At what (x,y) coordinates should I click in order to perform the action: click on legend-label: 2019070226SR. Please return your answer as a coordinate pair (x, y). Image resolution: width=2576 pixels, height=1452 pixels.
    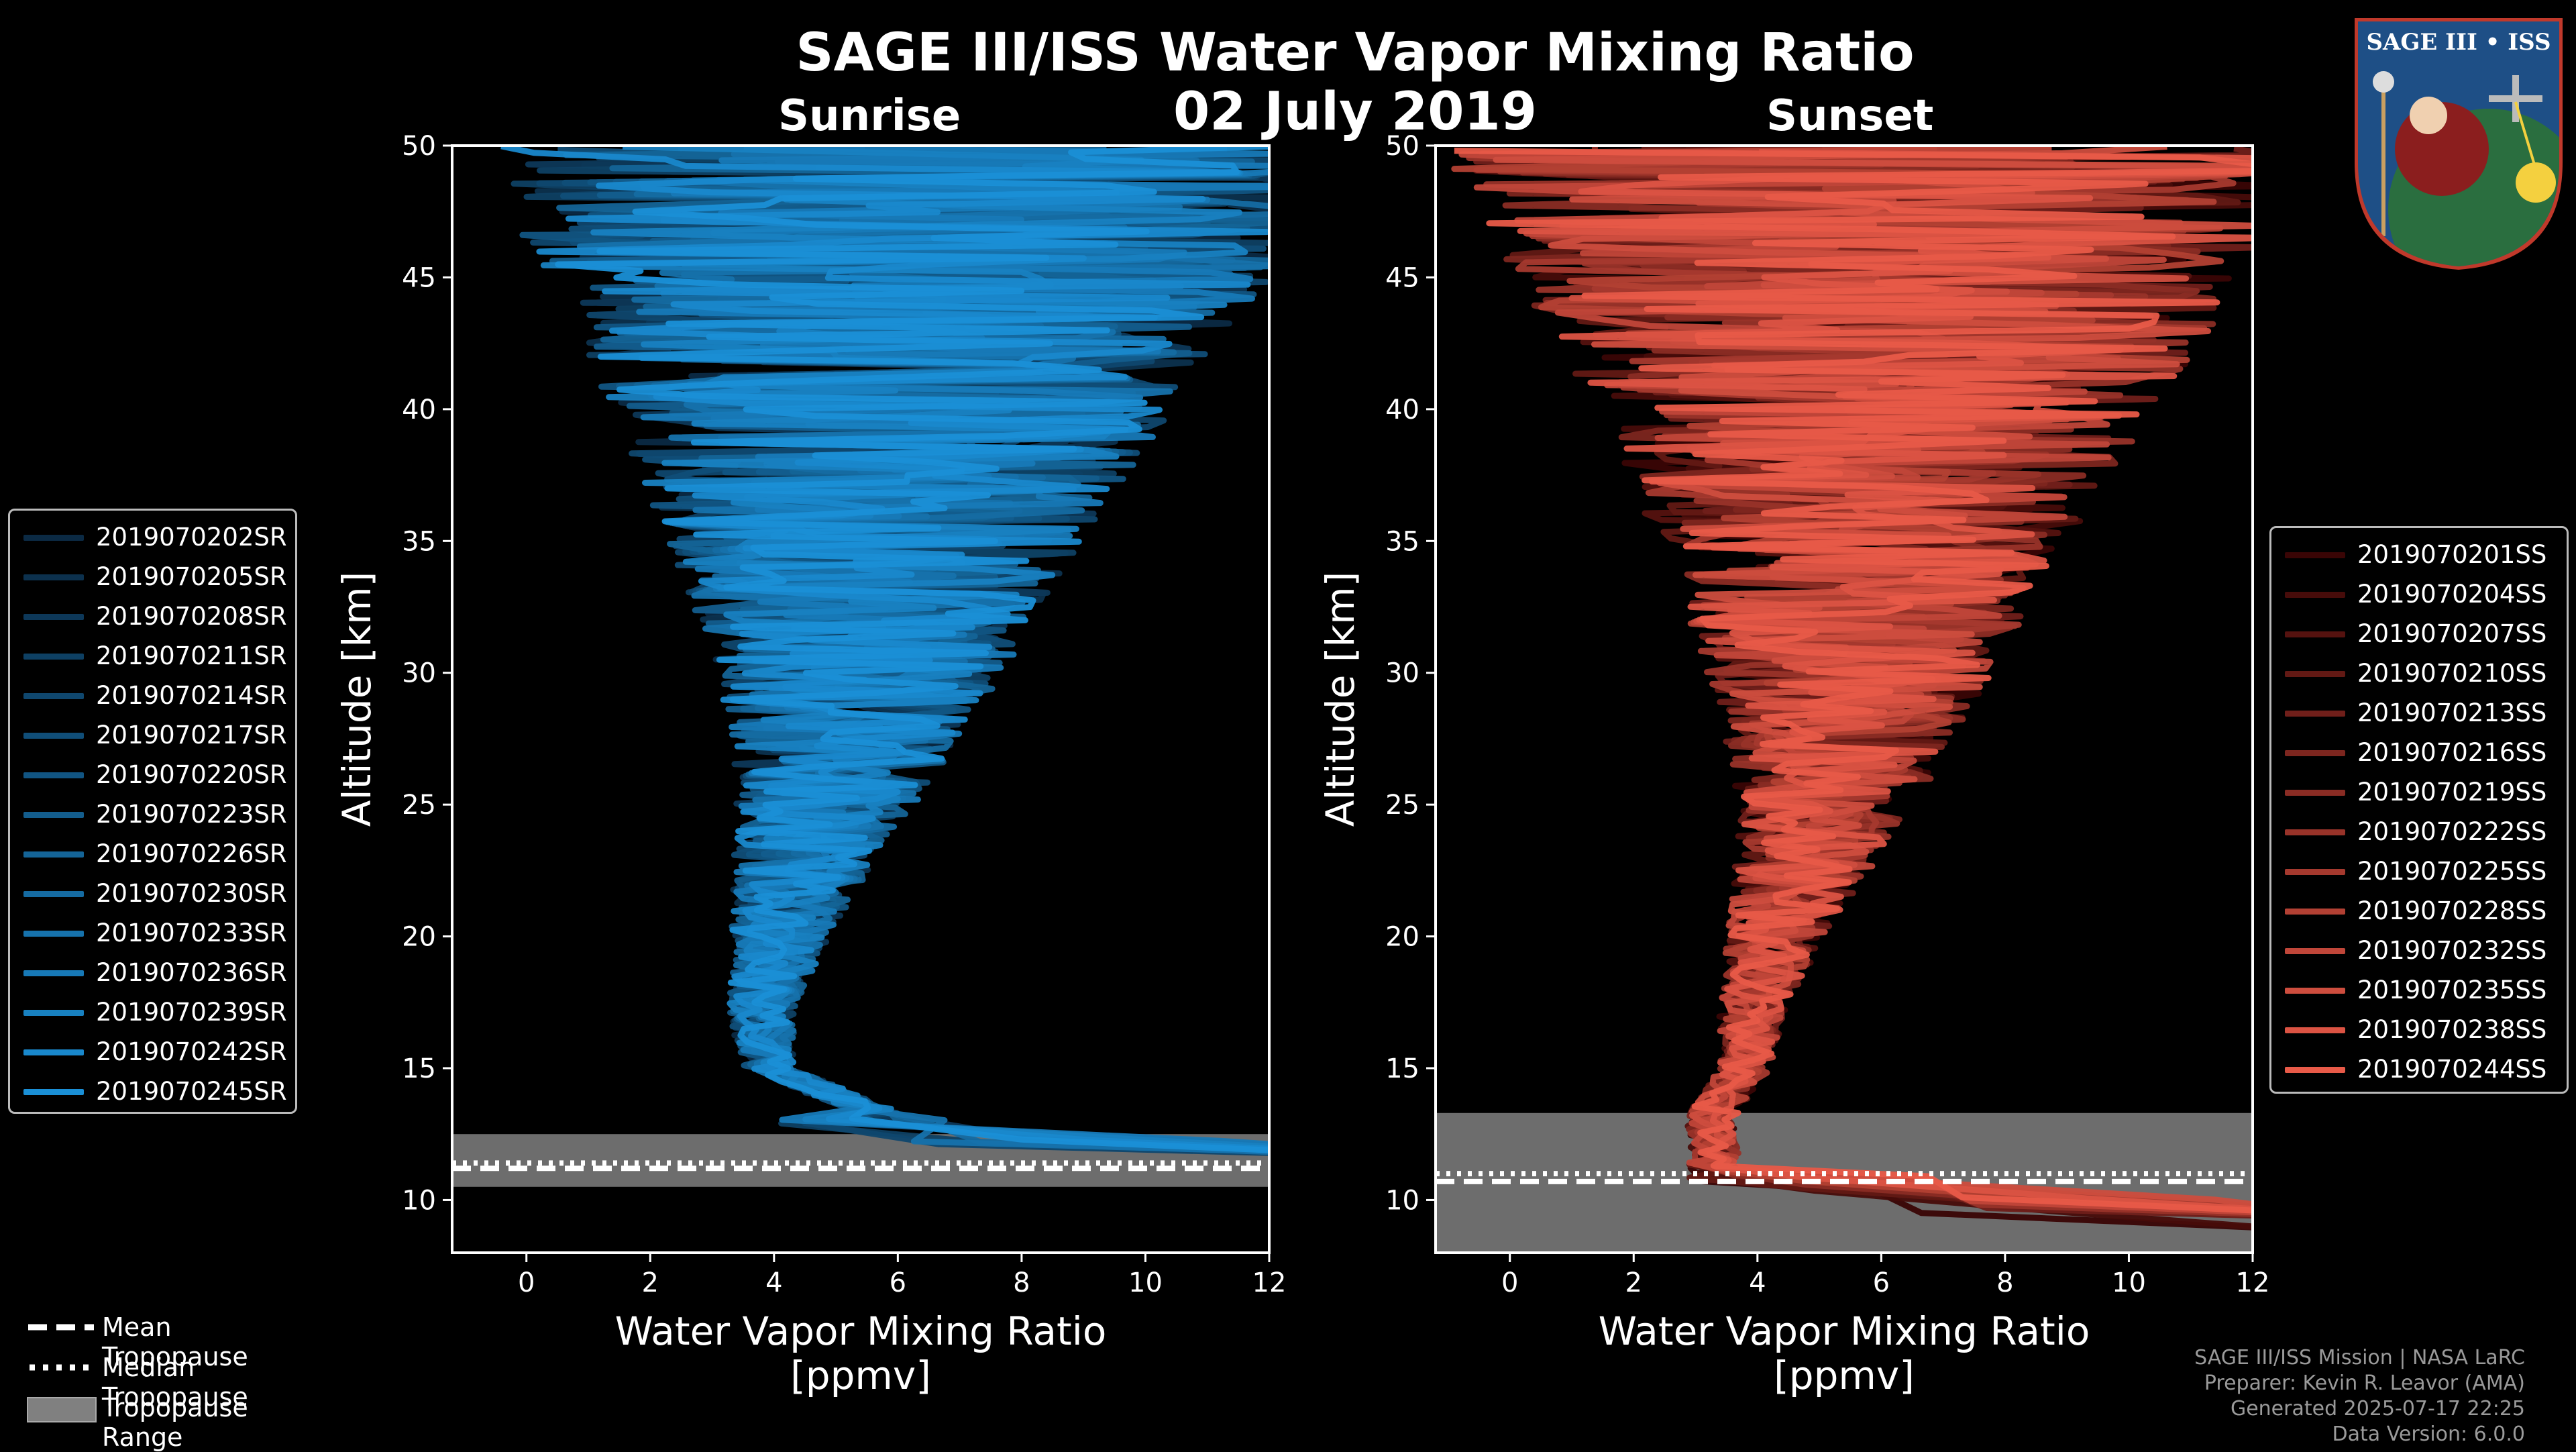
    Looking at the image, I should click on (191, 854).